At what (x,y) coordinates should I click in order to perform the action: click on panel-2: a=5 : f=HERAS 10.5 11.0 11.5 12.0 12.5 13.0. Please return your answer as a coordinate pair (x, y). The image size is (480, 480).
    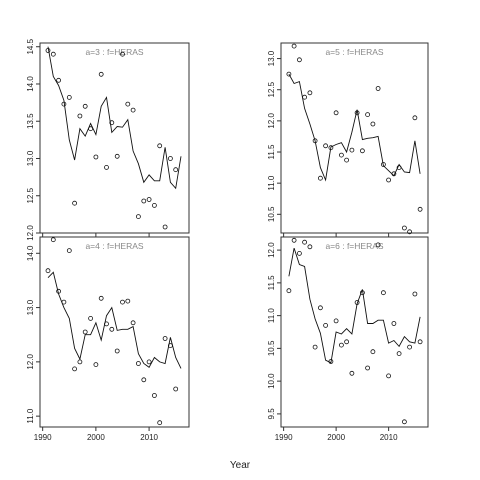
    Looking at the image, I should click on (348, 139).